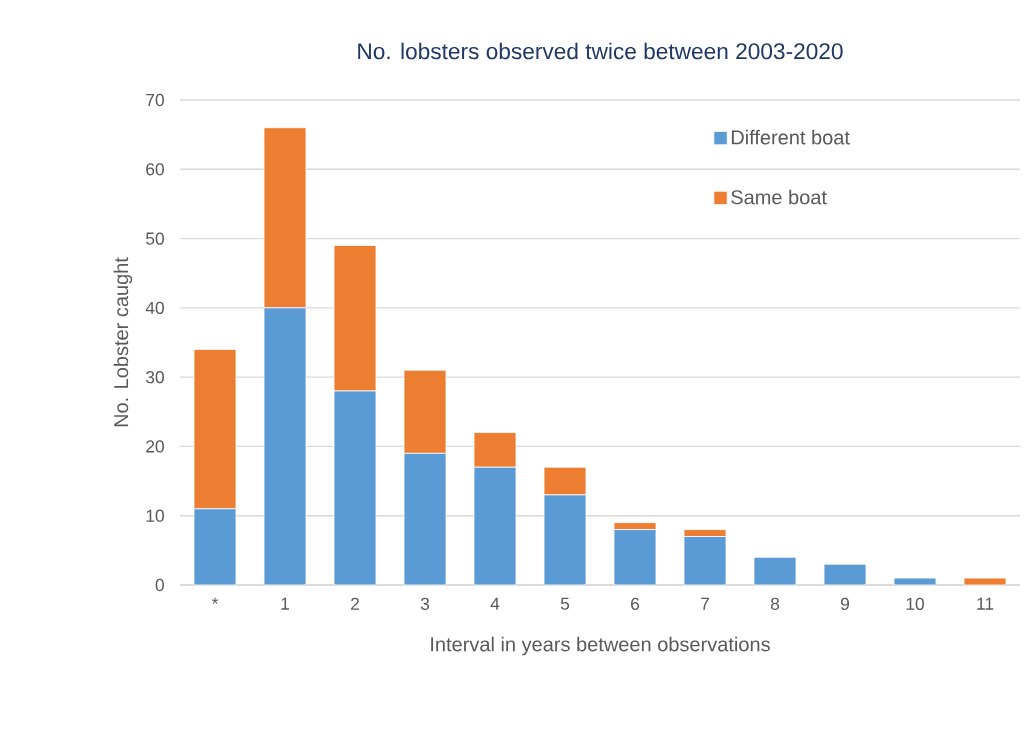 Image resolution: width=1026 pixels, height=740 pixels. Describe the element at coordinates (985, 603) in the screenshot. I see `x-tick-label: 11` at that location.